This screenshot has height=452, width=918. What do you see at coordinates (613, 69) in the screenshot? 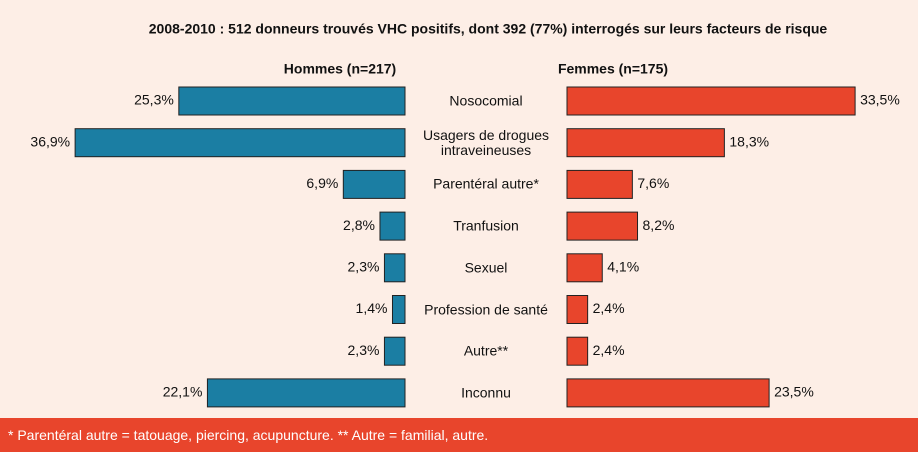
I see `legend-label: Femmes (n=175)` at bounding box center [613, 69].